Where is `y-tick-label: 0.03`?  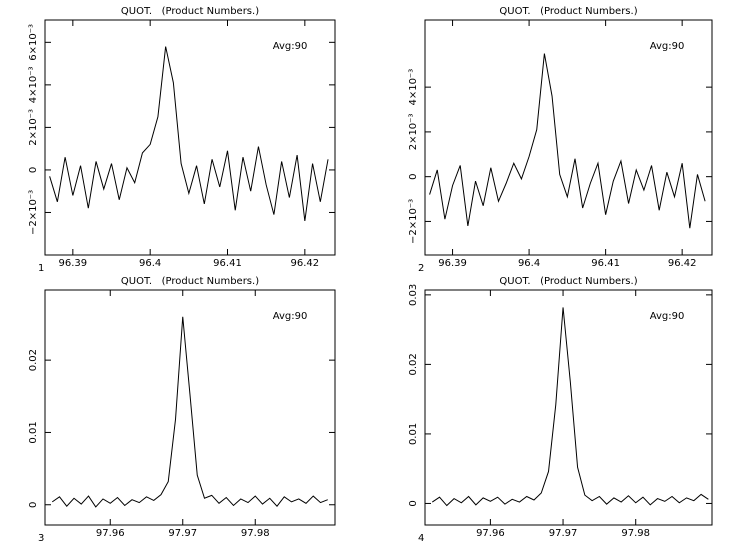 y-tick-label: 0.03 is located at coordinates (413, 295).